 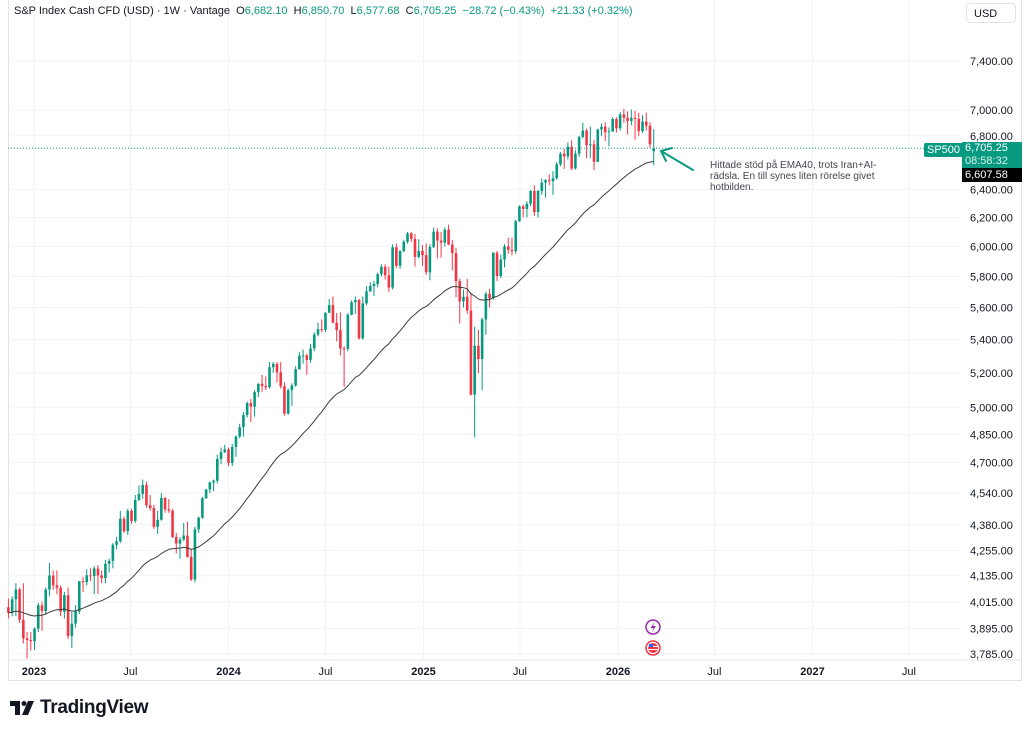 What do you see at coordinates (228, 672) in the screenshot?
I see `time-tick-label: 2024` at bounding box center [228, 672].